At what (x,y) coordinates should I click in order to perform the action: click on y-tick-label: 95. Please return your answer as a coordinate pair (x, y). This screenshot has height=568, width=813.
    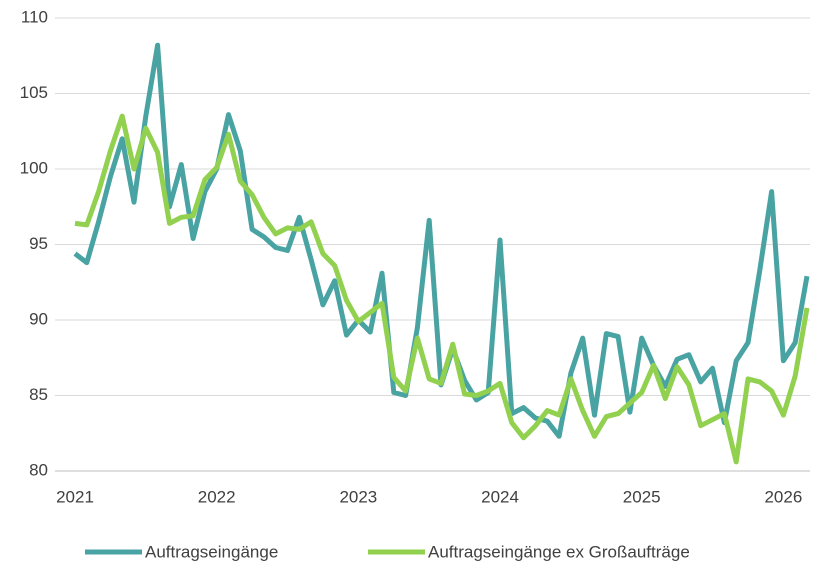
    Looking at the image, I should click on (38, 243).